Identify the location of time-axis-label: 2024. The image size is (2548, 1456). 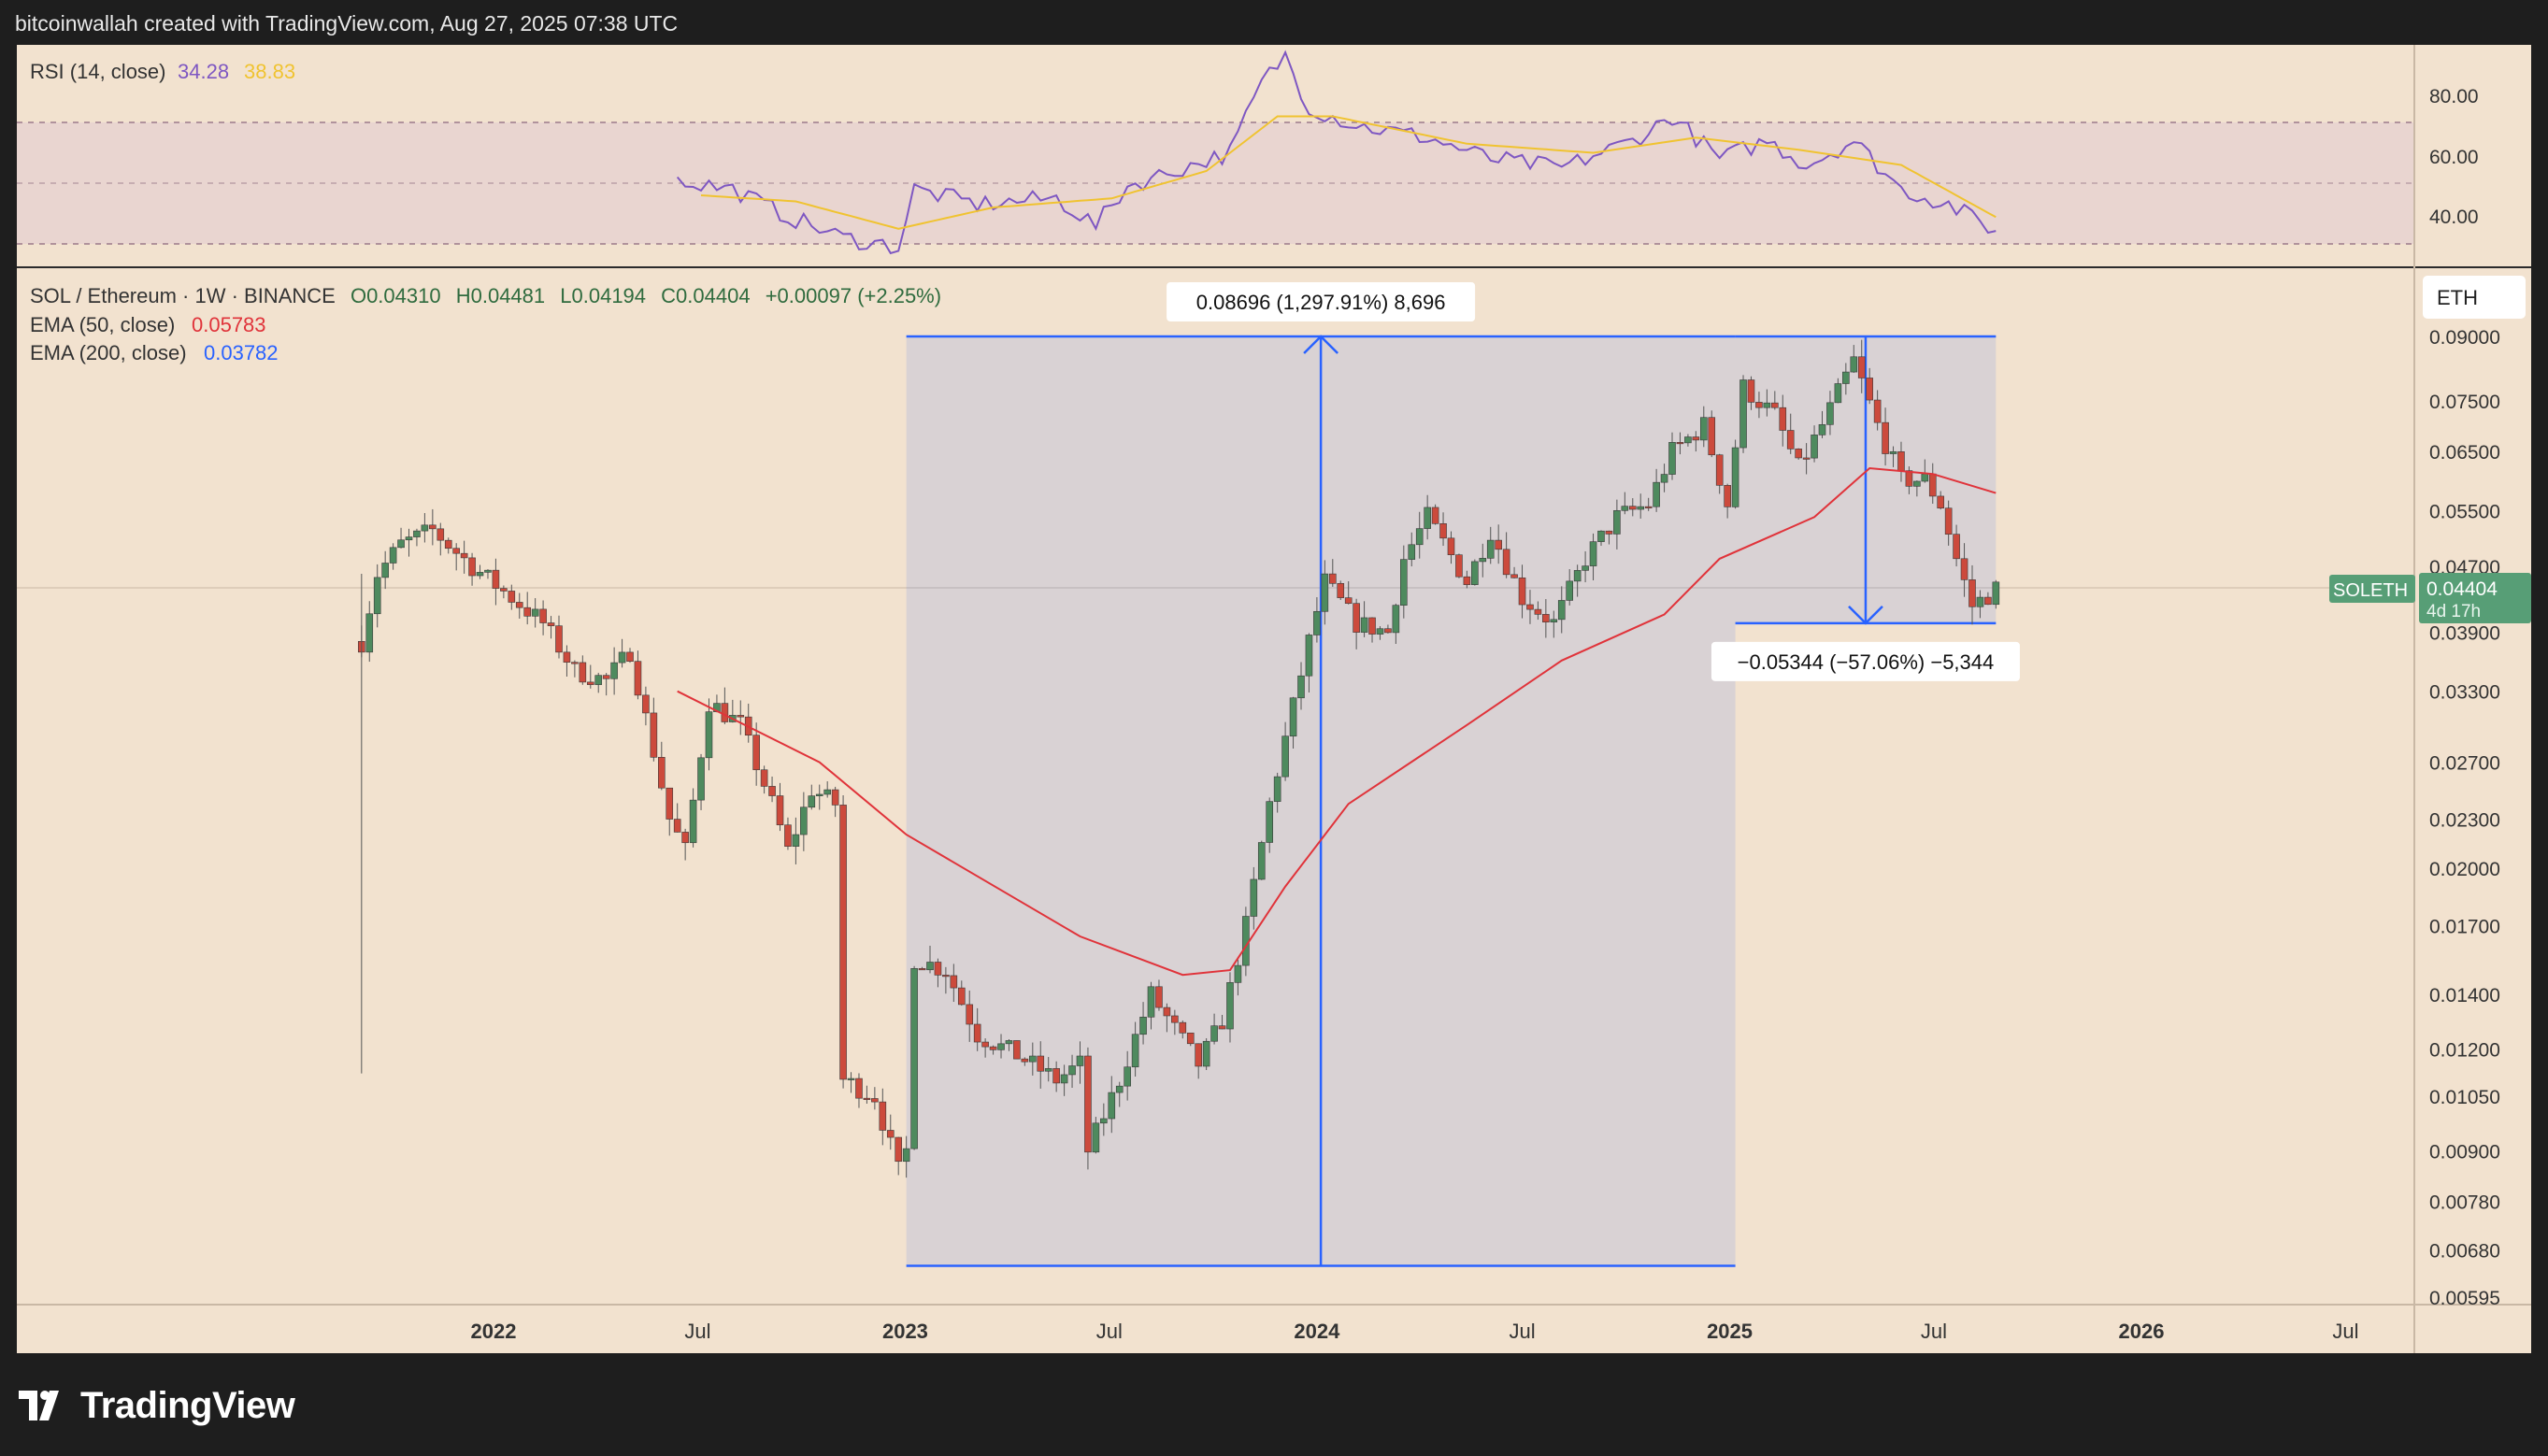
(1317, 1331).